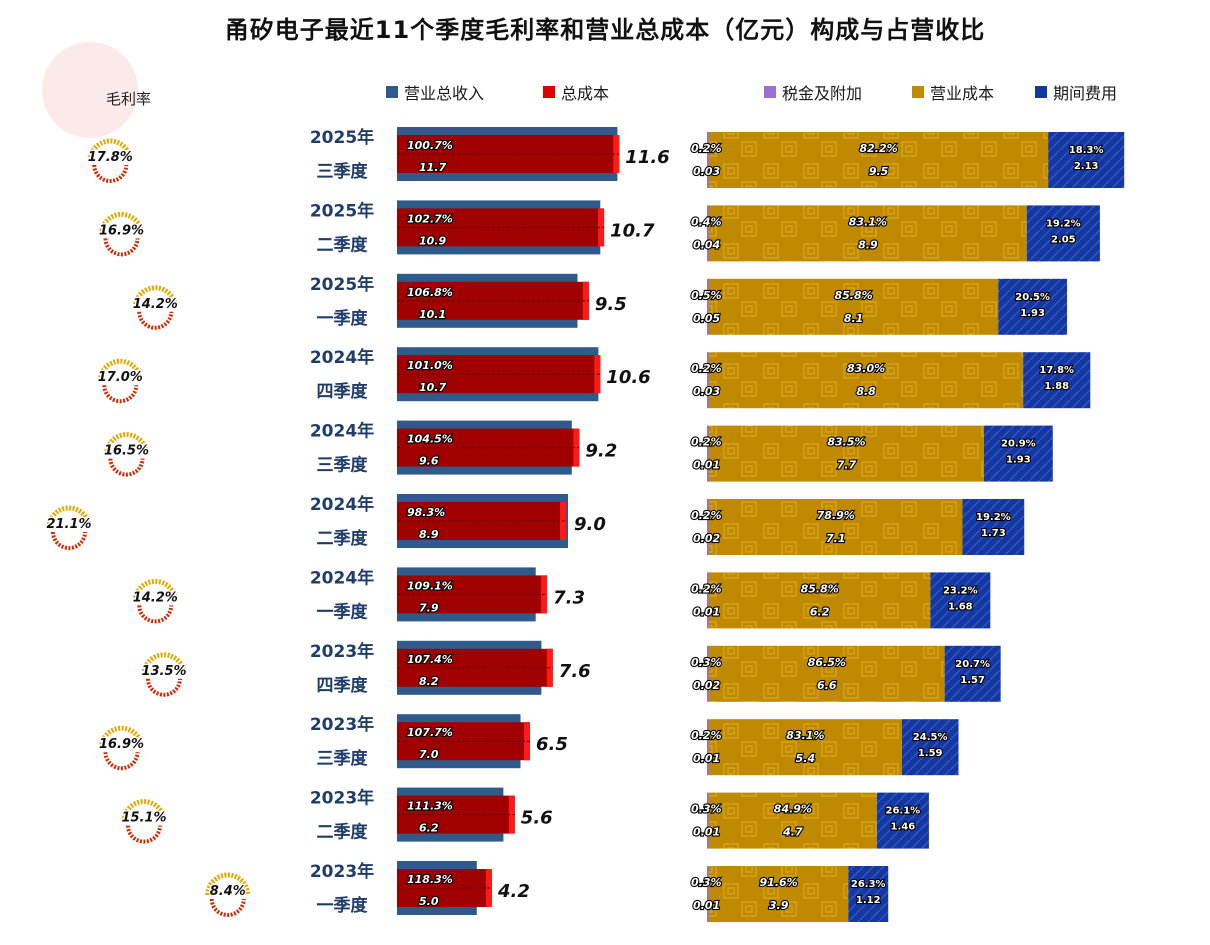 The width and height of the screenshot is (1210, 945). I want to click on cost-ratio-label: 101.0%, so click(430, 365).